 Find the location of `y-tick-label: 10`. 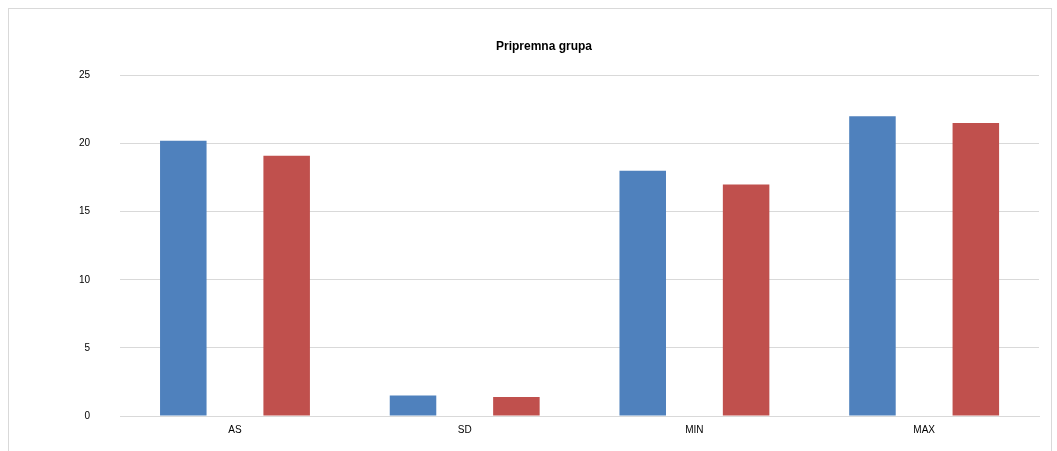

y-tick-label: 10 is located at coordinates (85, 279).